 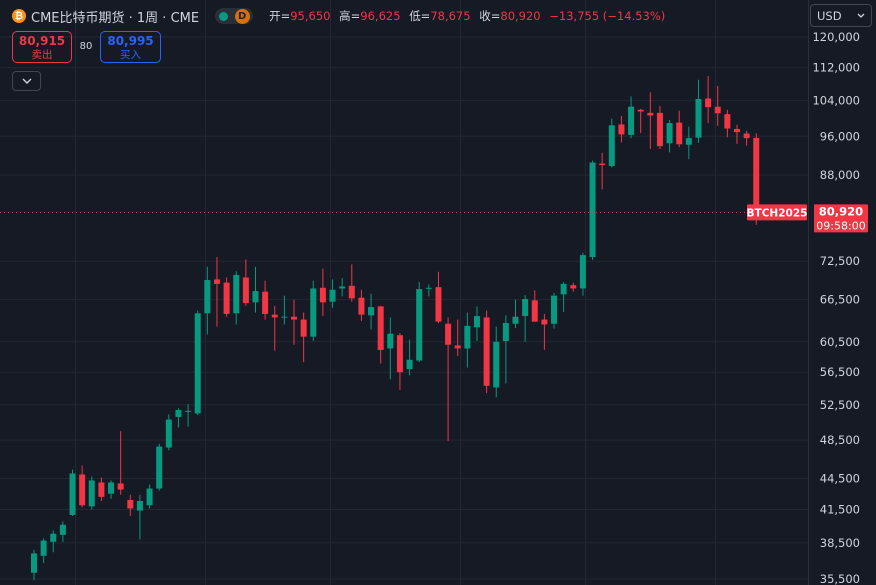 What do you see at coordinates (840, 136) in the screenshot?
I see `price-tick-label: 96,000` at bounding box center [840, 136].